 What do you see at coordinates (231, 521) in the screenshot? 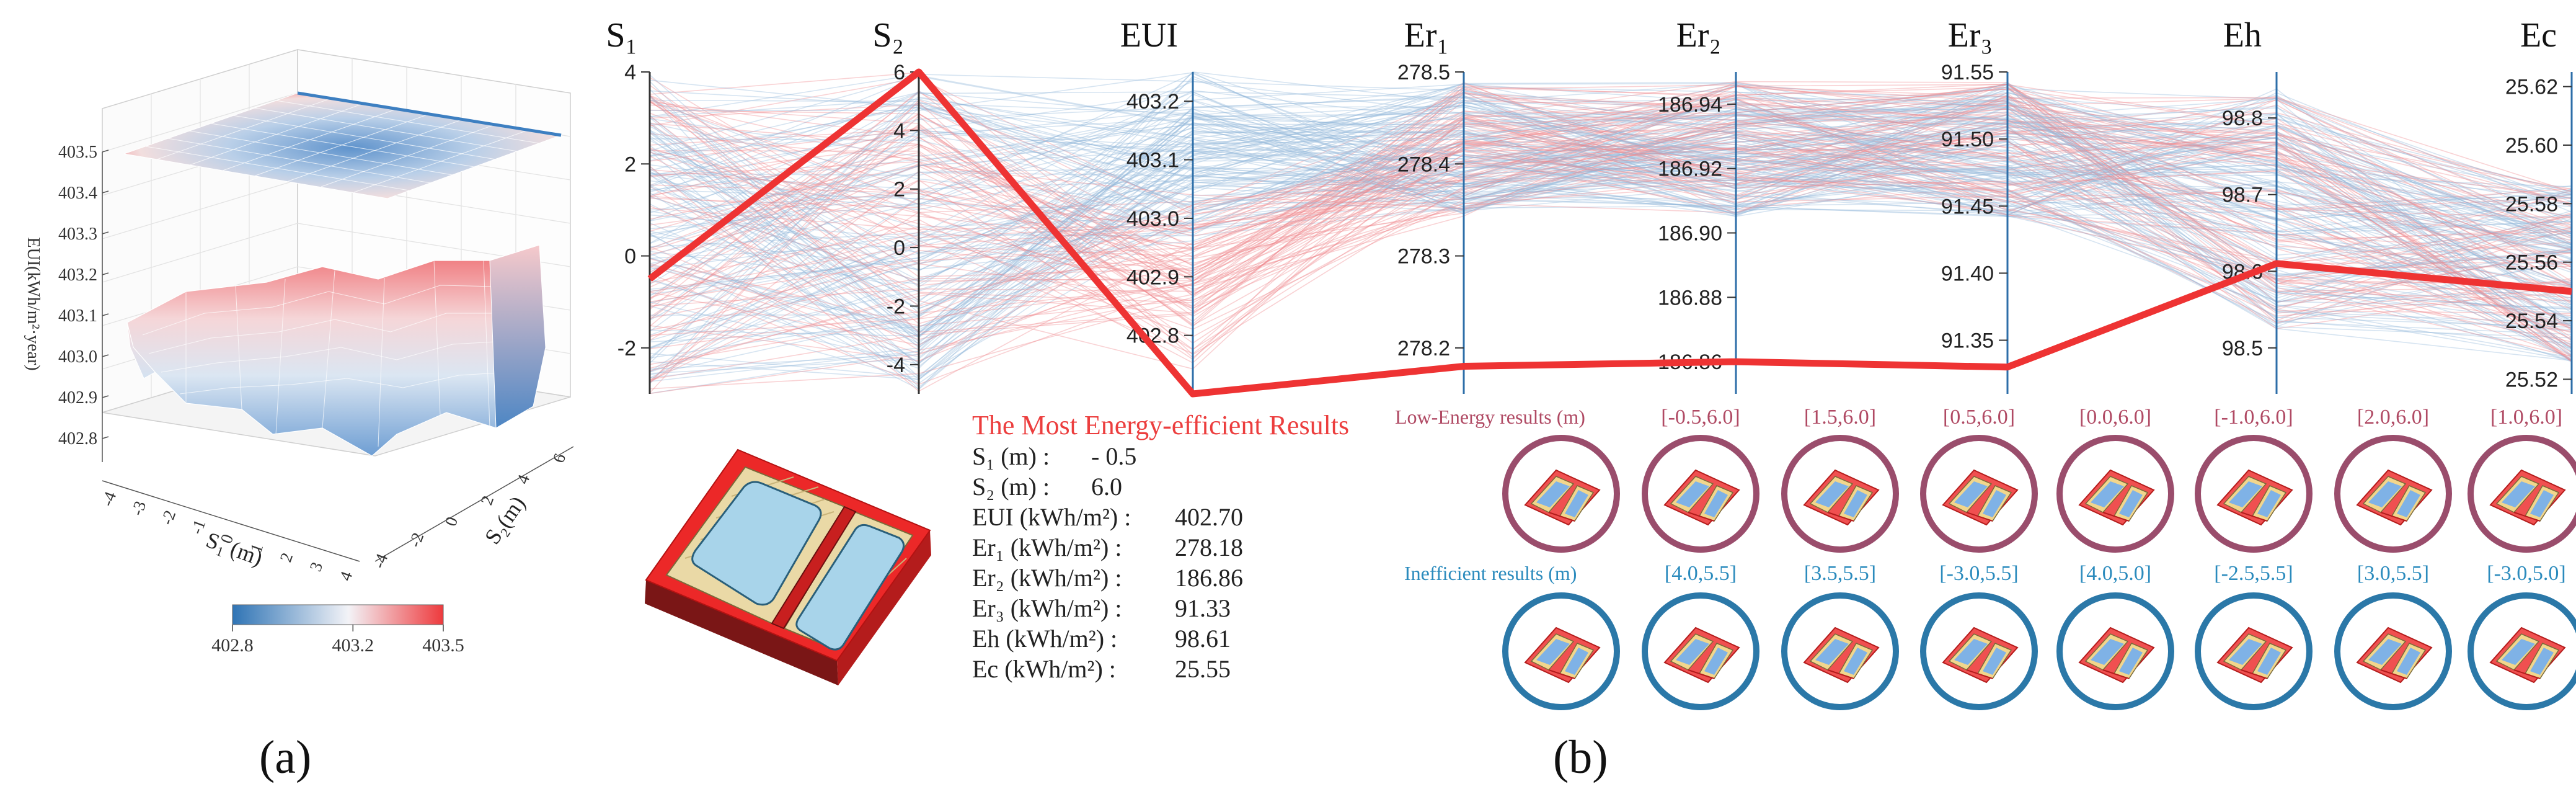
I see `s1-axis` at bounding box center [231, 521].